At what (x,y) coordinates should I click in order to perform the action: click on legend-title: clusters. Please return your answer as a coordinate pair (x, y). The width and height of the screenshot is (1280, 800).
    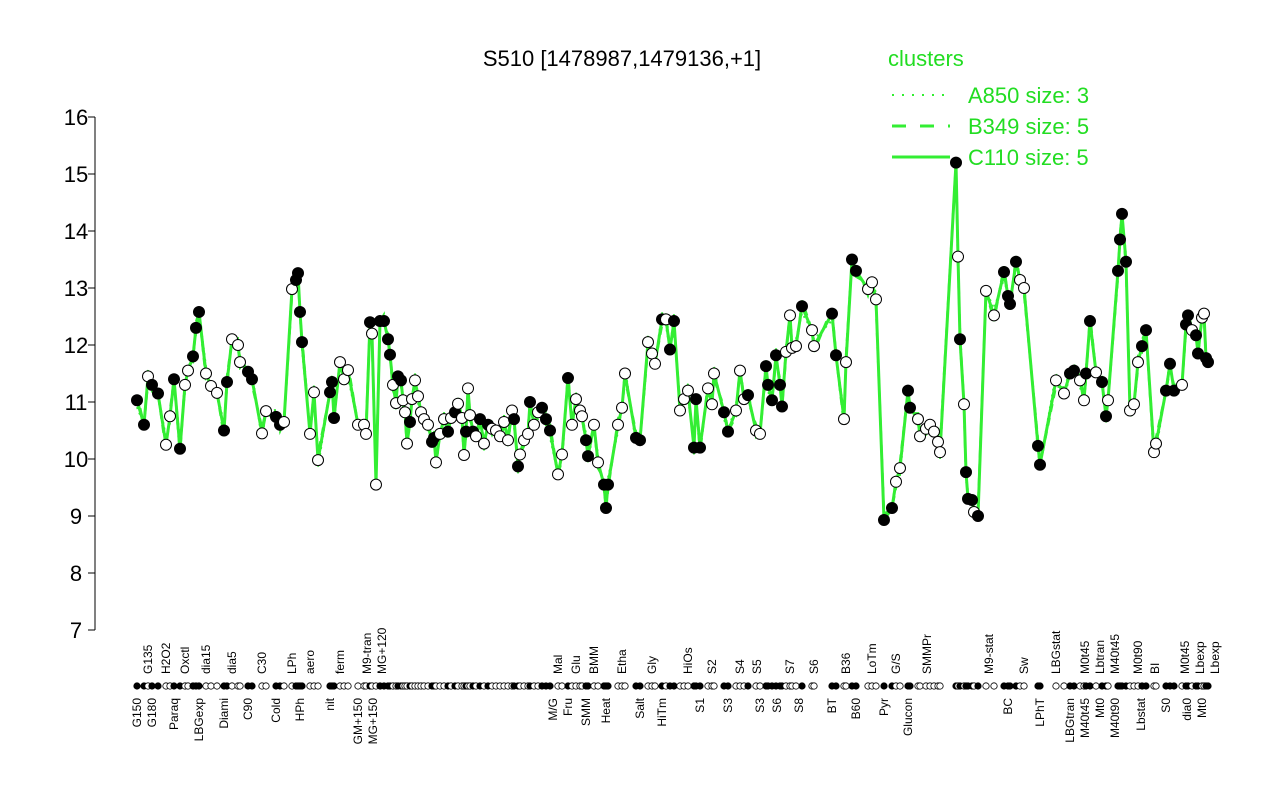
    Looking at the image, I should click on (926, 58).